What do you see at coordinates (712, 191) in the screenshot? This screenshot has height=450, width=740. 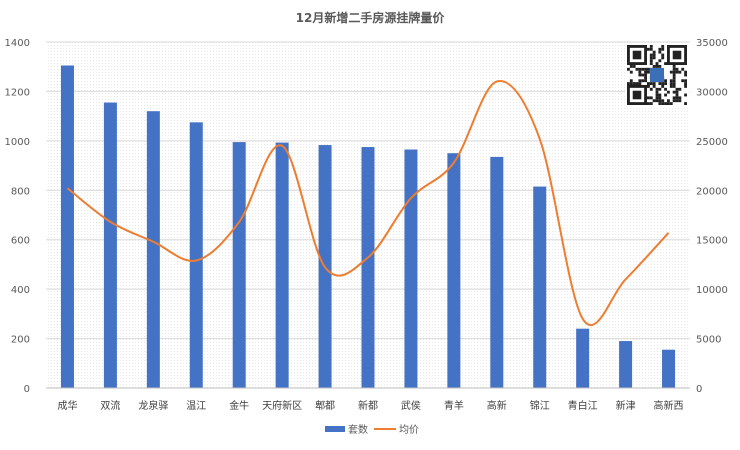 I see `right-tick-label: 20000` at bounding box center [712, 191].